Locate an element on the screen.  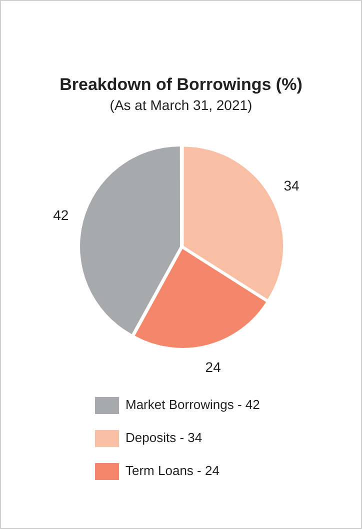
legend-label: Deposits - 34 is located at coordinates (164, 438).